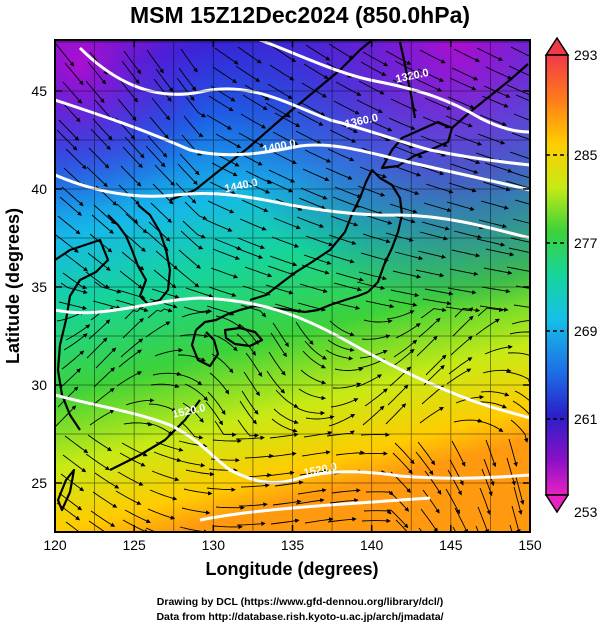 The height and width of the screenshot is (625, 599). Describe the element at coordinates (39, 91) in the screenshot. I see `y-tick-label: 45` at that location.